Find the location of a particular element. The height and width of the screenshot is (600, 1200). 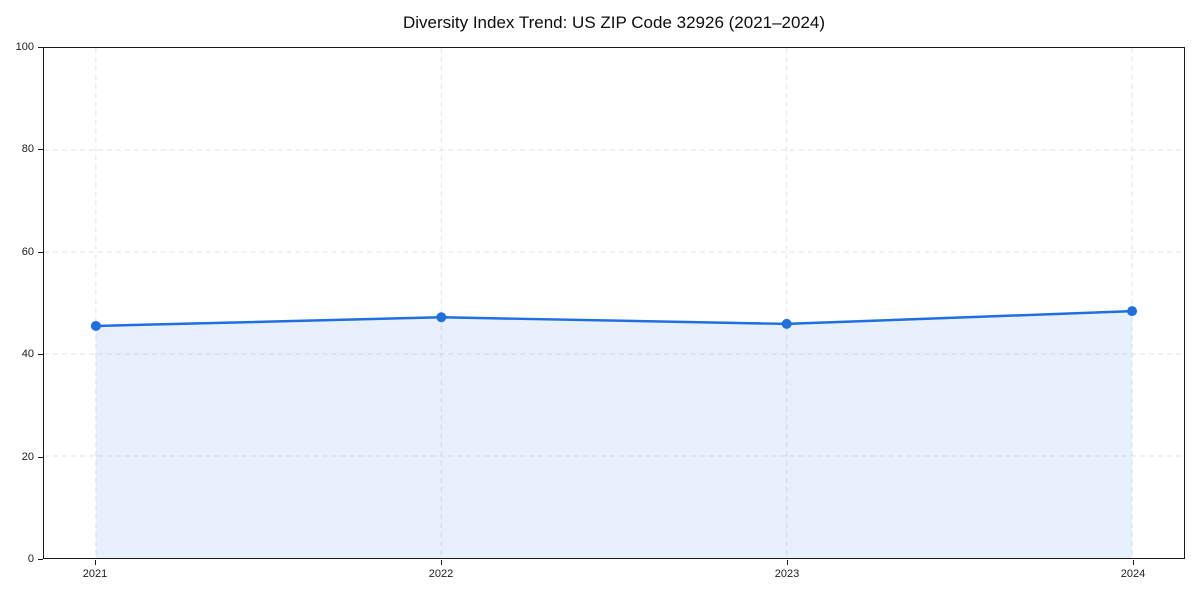

y-tick-label: 40 is located at coordinates (27, 354).